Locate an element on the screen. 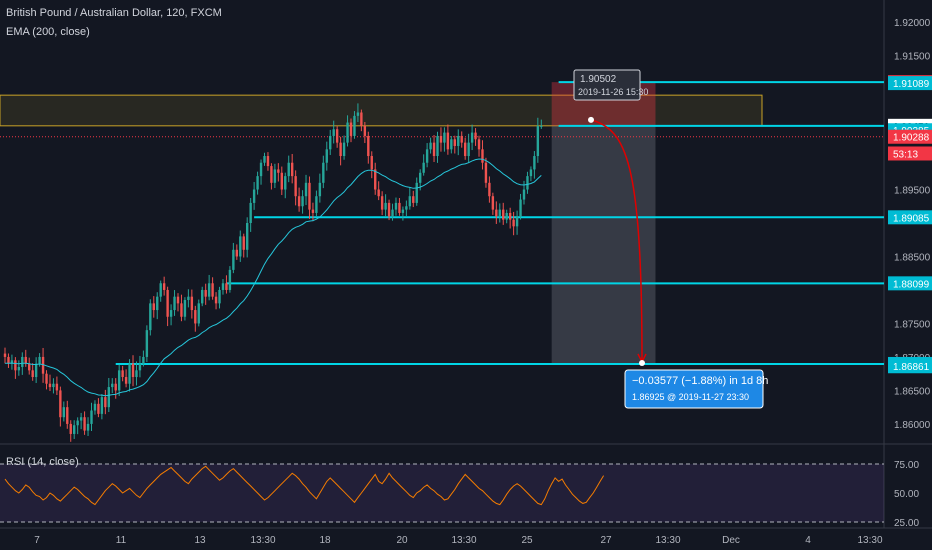 This screenshot has height=550, width=932. rsi-axis-tick-2: 25.00 is located at coordinates (906, 523).